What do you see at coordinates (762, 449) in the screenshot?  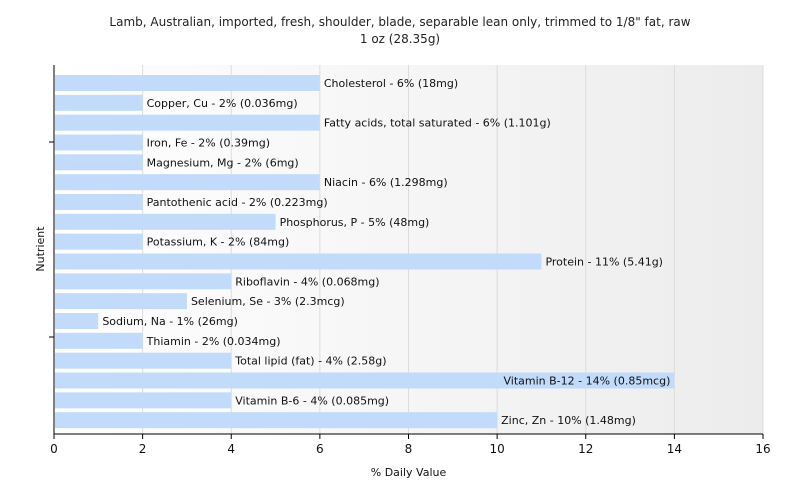 I see `x-tick-label: 16` at bounding box center [762, 449].